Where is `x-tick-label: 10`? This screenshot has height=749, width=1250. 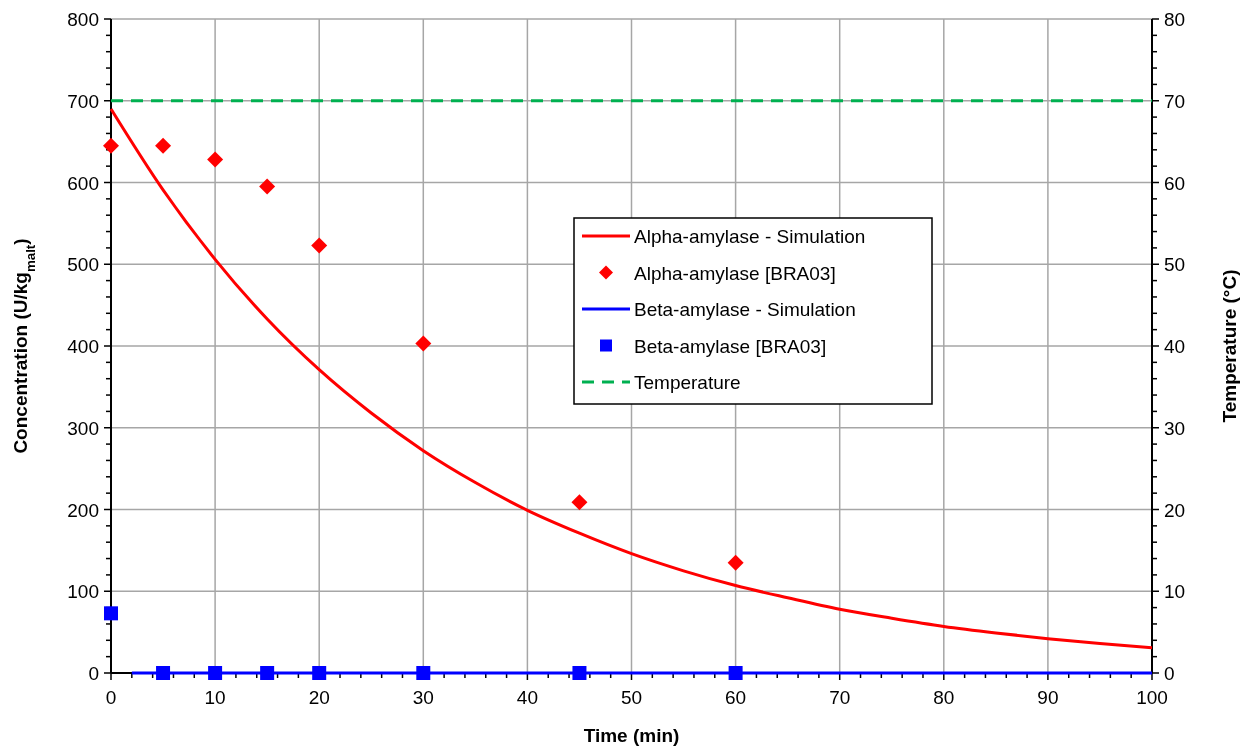
x-tick-label: 10 is located at coordinates (215, 697).